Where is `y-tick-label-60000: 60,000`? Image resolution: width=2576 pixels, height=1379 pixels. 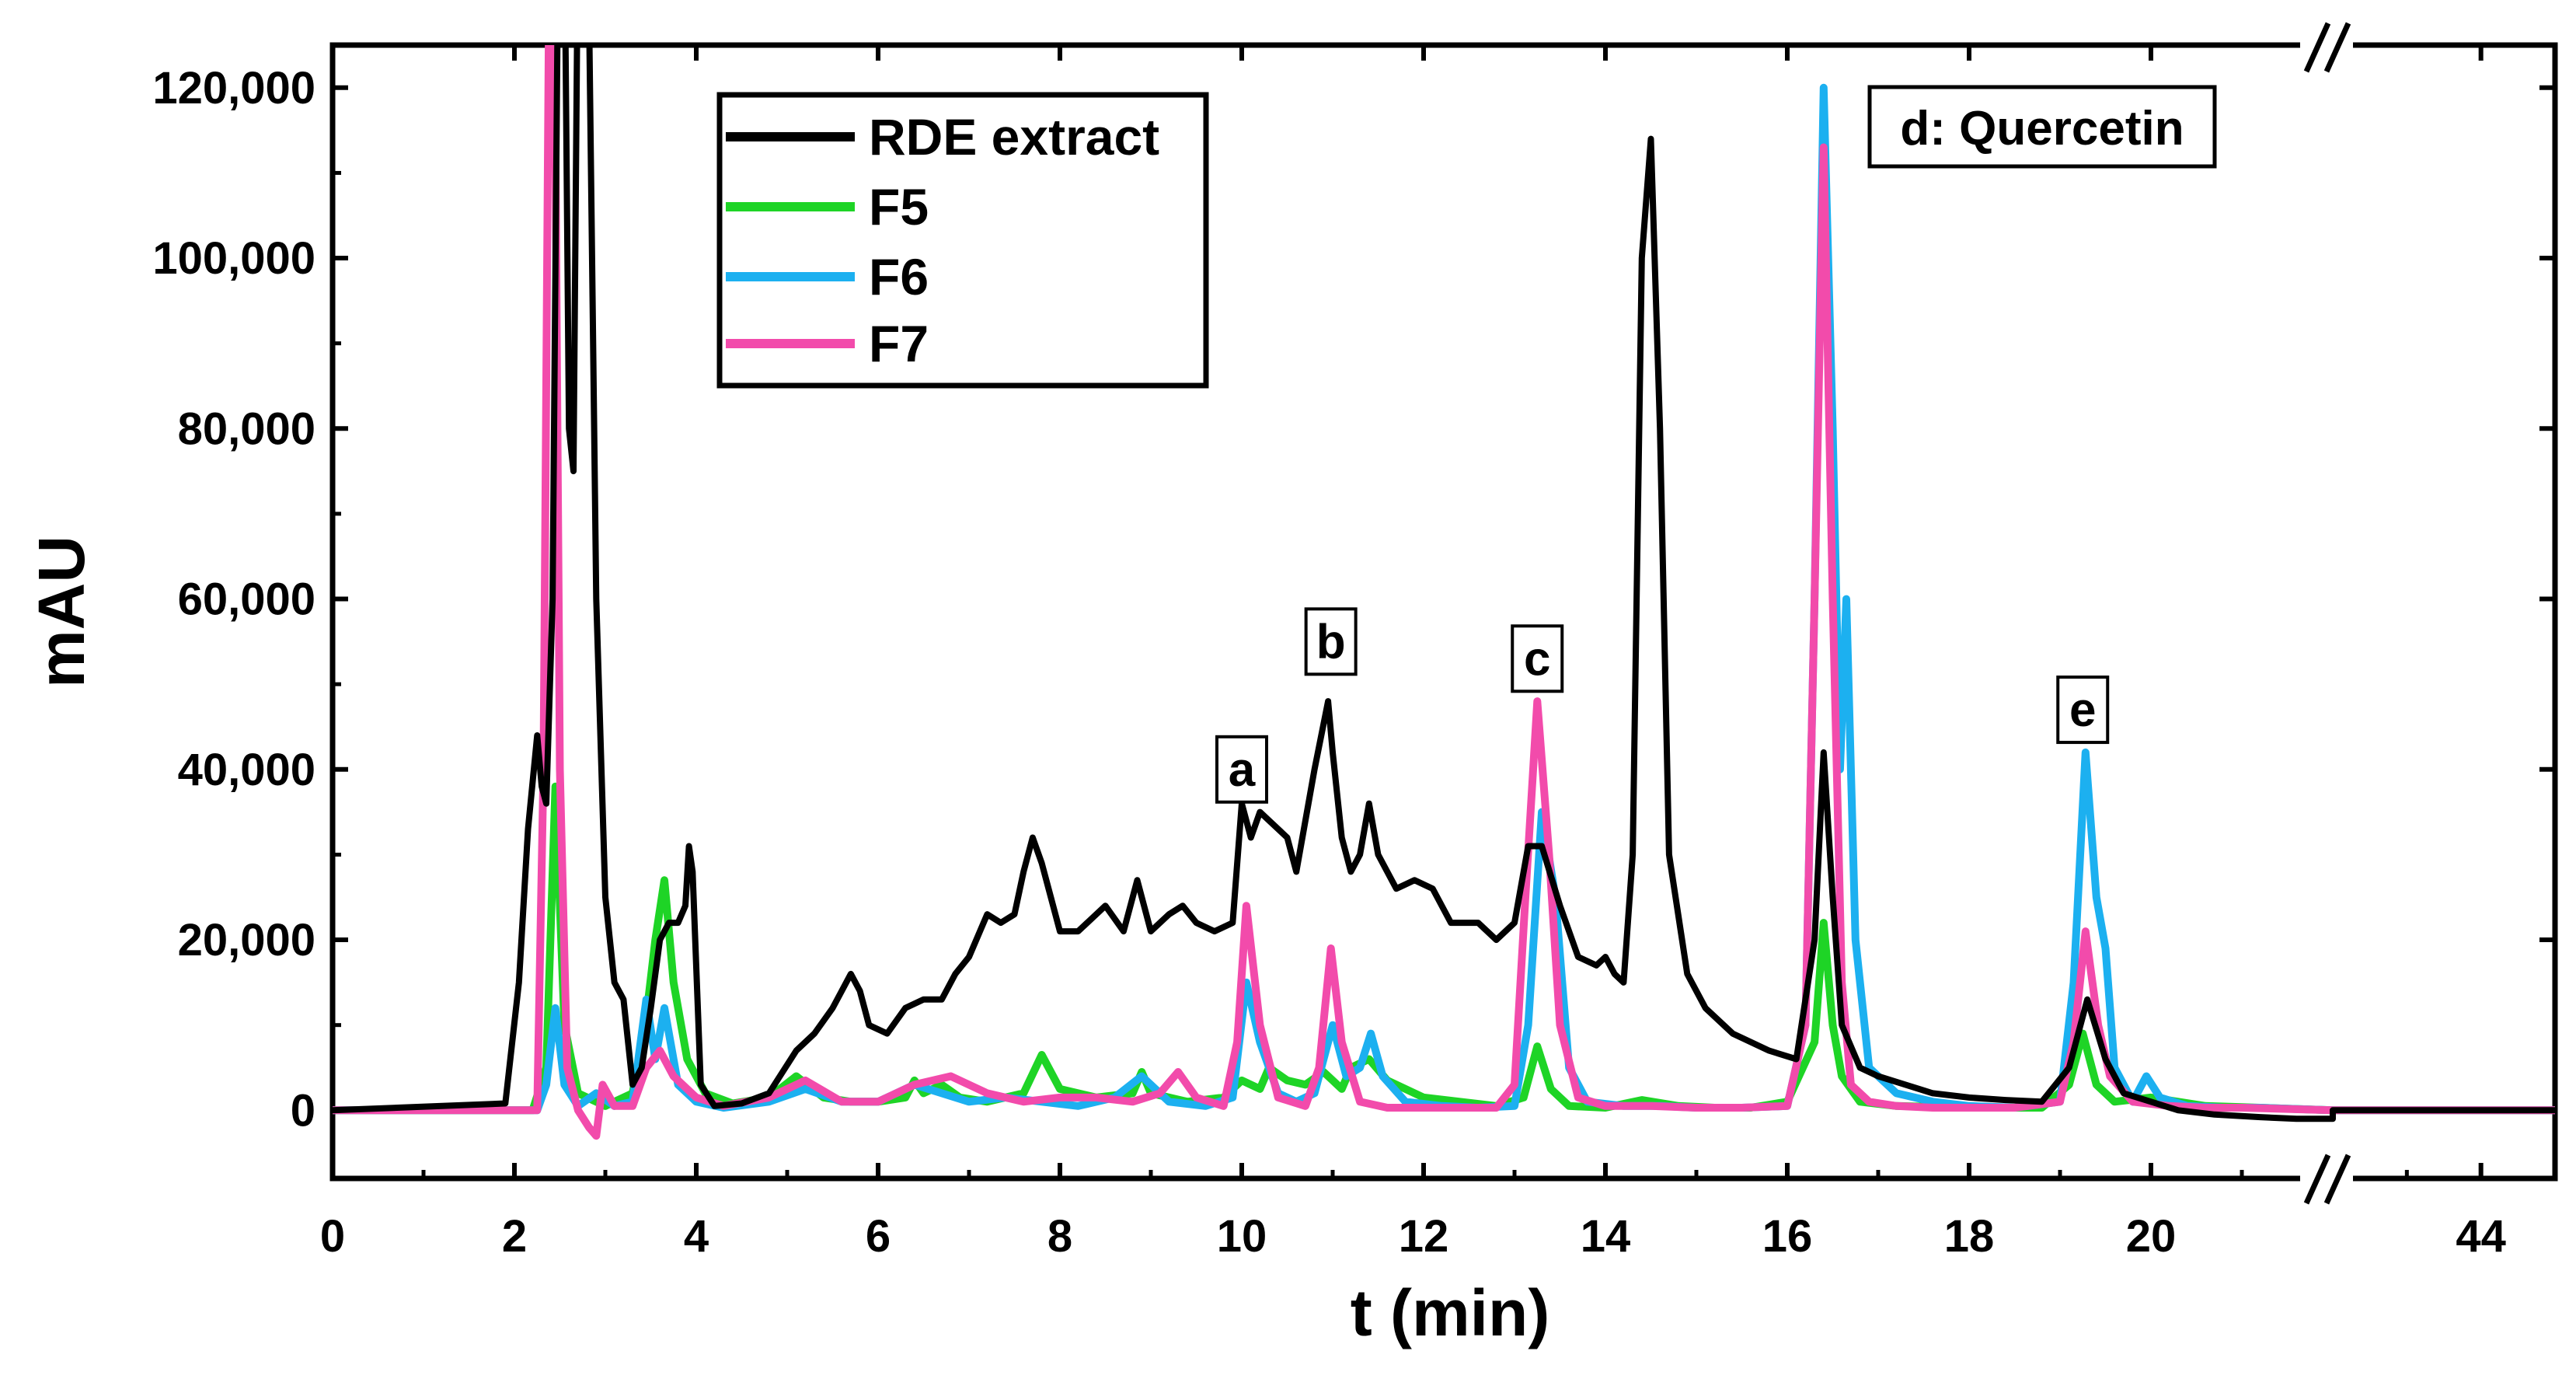
y-tick-label-60000: 60,000 is located at coordinates (246, 600).